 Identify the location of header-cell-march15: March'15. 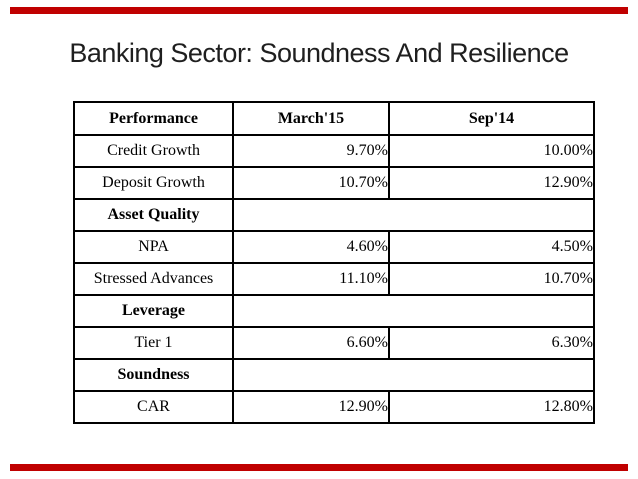
(311, 118).